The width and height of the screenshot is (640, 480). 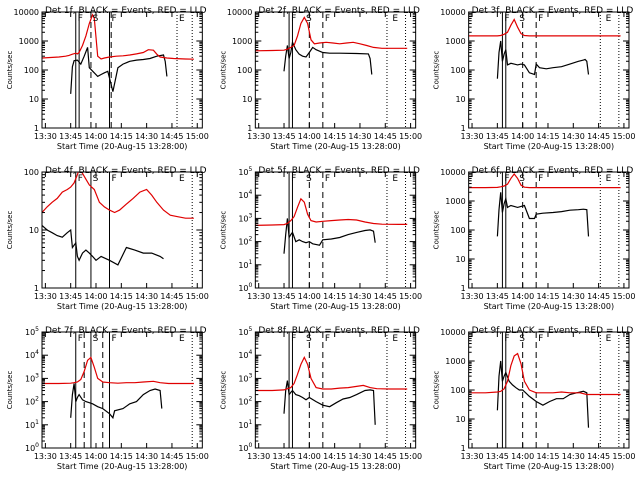 What do you see at coordinates (126, 171) in the screenshot?
I see `panel-title: Det 4f, BLACK = Events, RED = LLD` at bounding box center [126, 171].